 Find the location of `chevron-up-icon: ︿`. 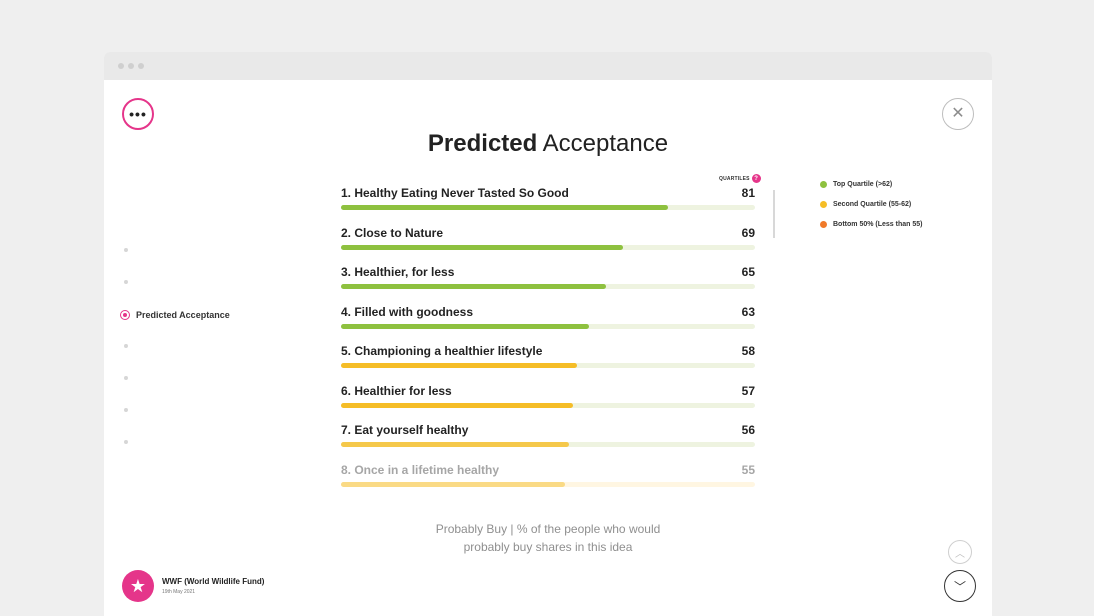

chevron-up-icon: ︿ is located at coordinates (960, 554).